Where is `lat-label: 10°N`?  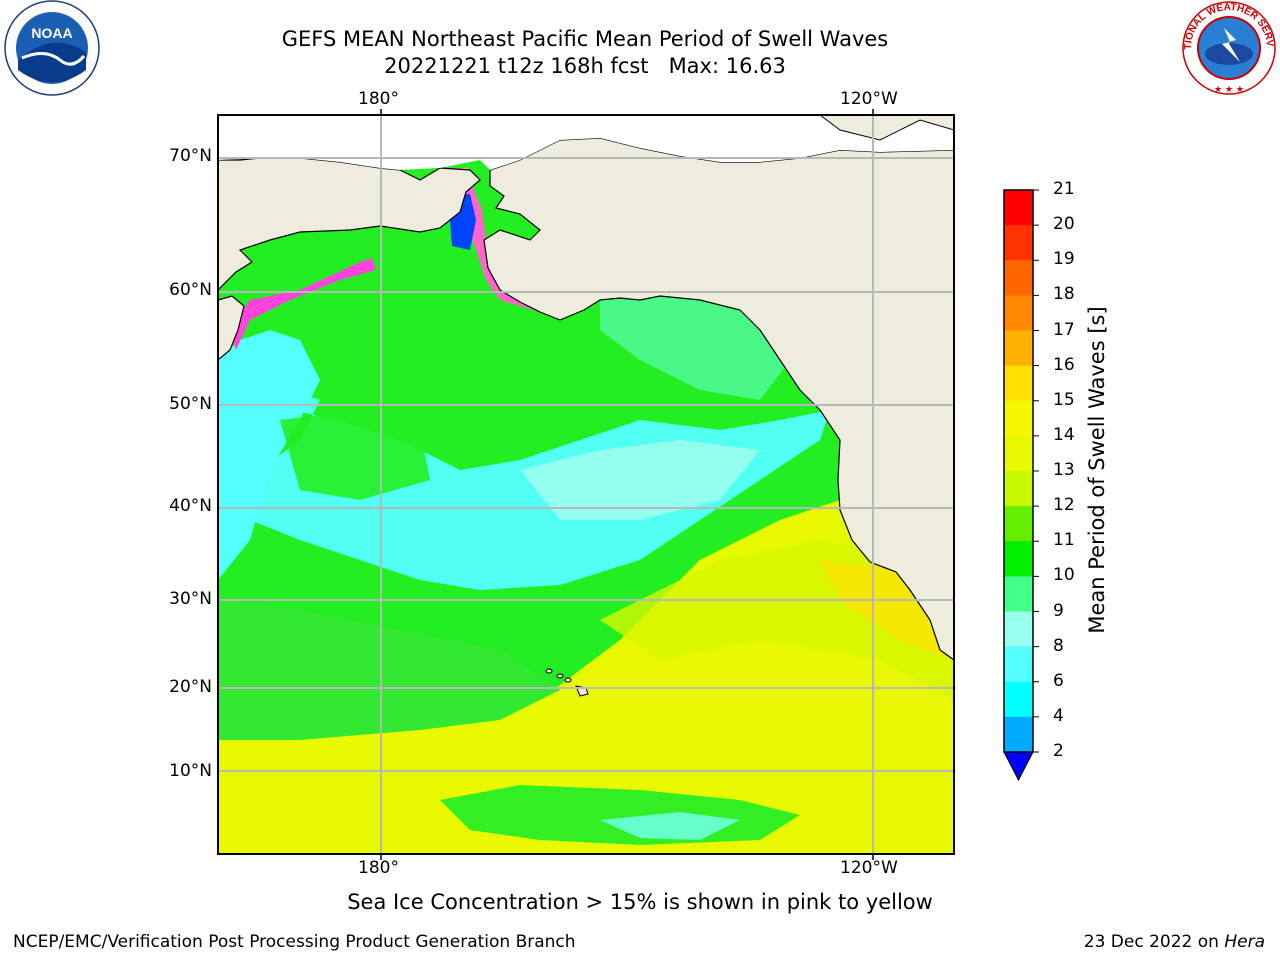 lat-label: 10°N is located at coordinates (190, 771).